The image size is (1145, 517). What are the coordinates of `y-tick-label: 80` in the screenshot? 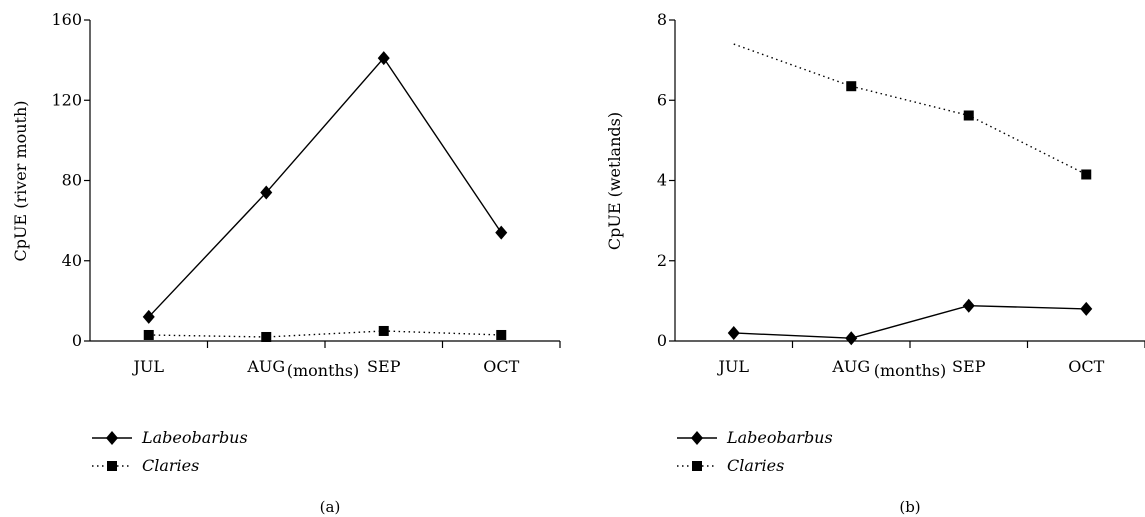 It's located at (72, 180).